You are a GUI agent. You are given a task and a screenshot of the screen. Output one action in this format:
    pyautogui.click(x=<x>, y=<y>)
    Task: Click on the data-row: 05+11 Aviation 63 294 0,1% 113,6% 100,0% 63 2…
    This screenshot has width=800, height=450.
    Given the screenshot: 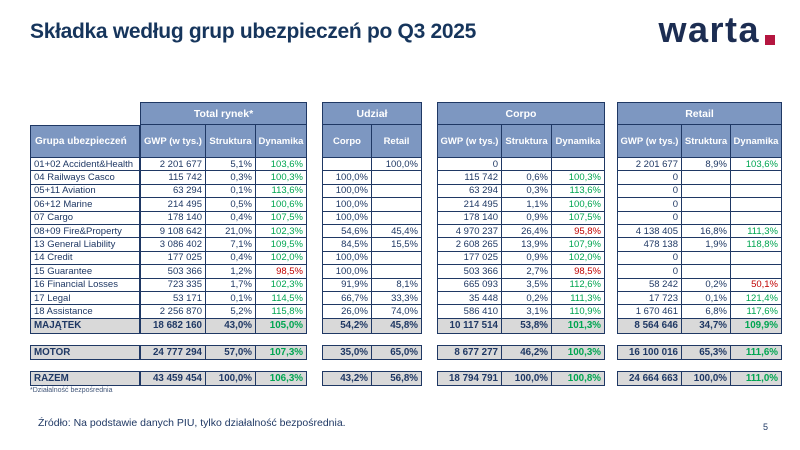 What is the action you would take?
    pyautogui.click(x=406, y=191)
    